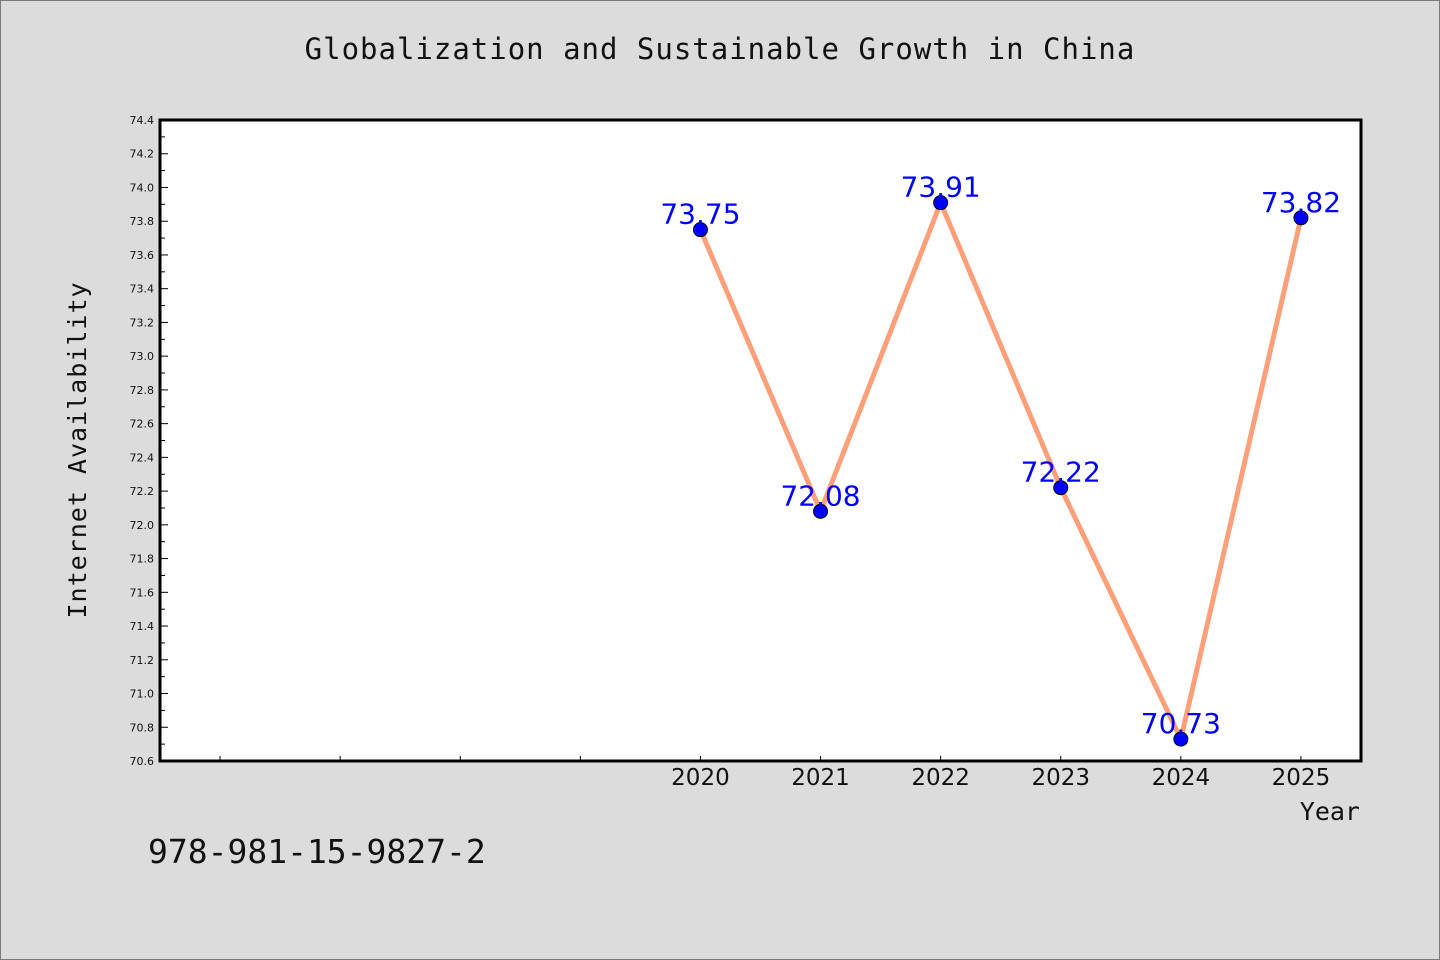  What do you see at coordinates (142, 559) in the screenshot?
I see `y-tick-label: 71.8` at bounding box center [142, 559].